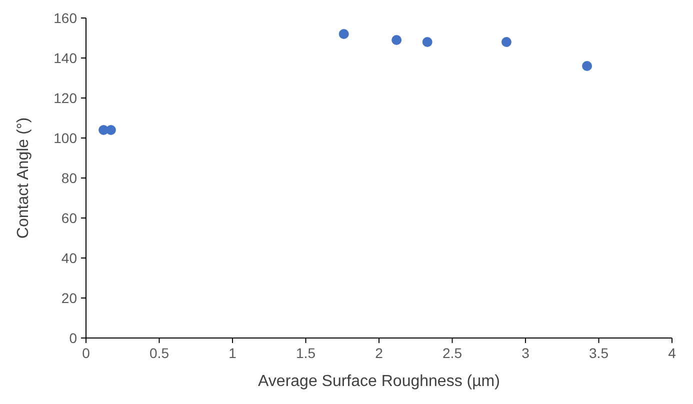 The image size is (693, 404). I want to click on x-tick-label: 1, so click(232, 353).